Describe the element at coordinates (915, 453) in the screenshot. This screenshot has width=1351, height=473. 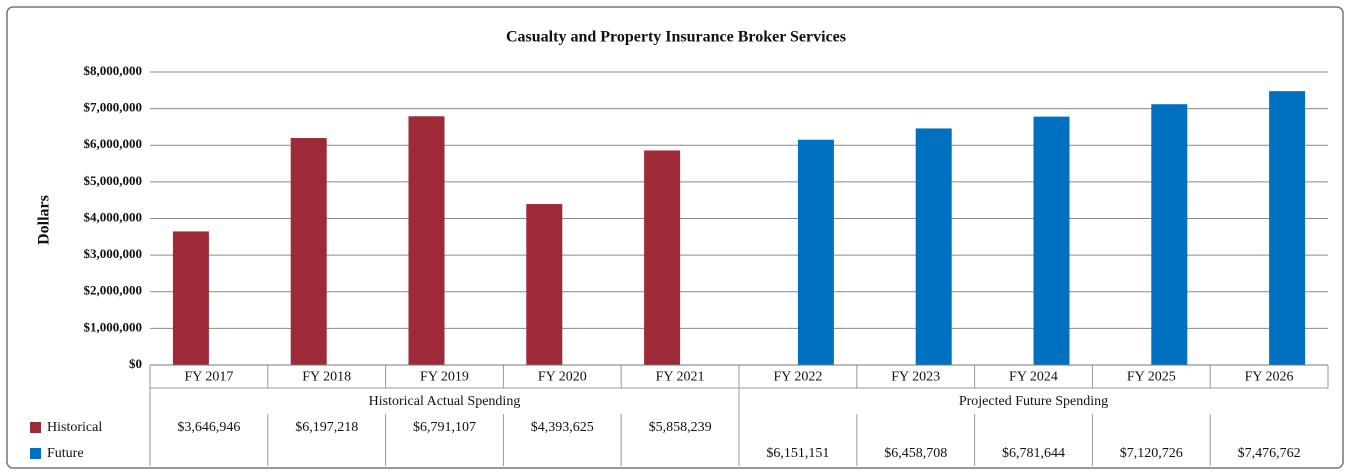
I see `data-table-value: $6,458,708` at that location.